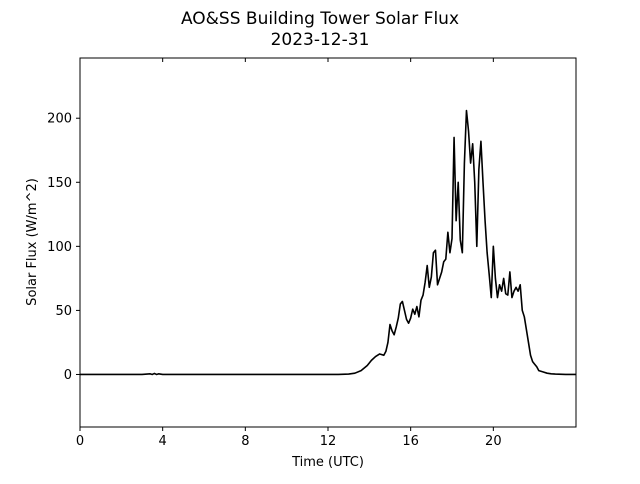  Describe the element at coordinates (410, 441) in the screenshot. I see `x-tick-label-4: 16` at that location.